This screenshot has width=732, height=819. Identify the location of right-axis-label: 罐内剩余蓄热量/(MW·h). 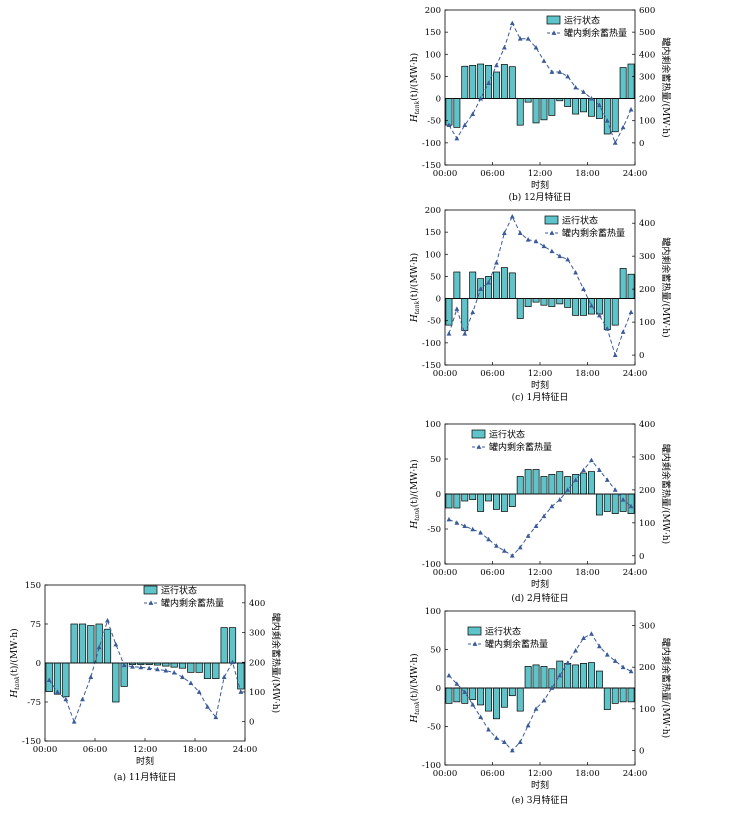
(666, 87).